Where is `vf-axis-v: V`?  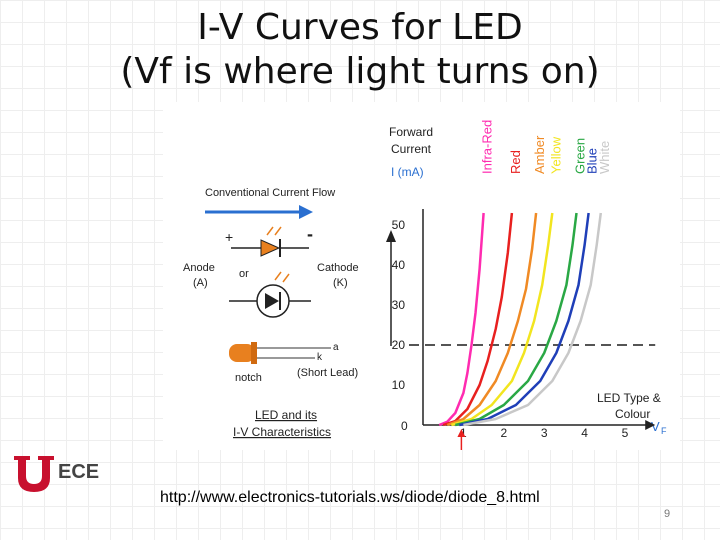 vf-axis-v: V is located at coordinates (655, 426).